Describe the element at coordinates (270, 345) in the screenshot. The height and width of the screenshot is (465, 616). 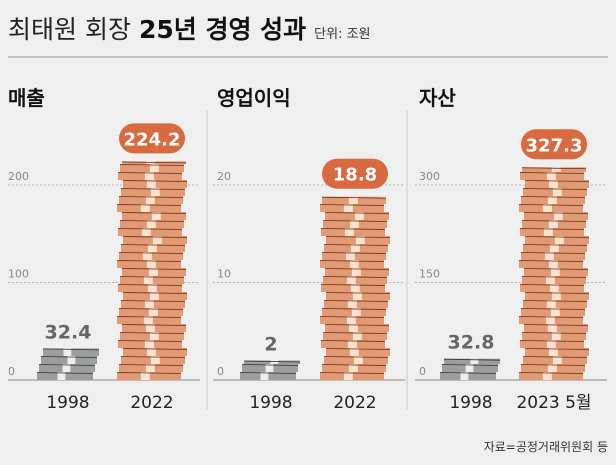
I see `value-label: 2` at that location.